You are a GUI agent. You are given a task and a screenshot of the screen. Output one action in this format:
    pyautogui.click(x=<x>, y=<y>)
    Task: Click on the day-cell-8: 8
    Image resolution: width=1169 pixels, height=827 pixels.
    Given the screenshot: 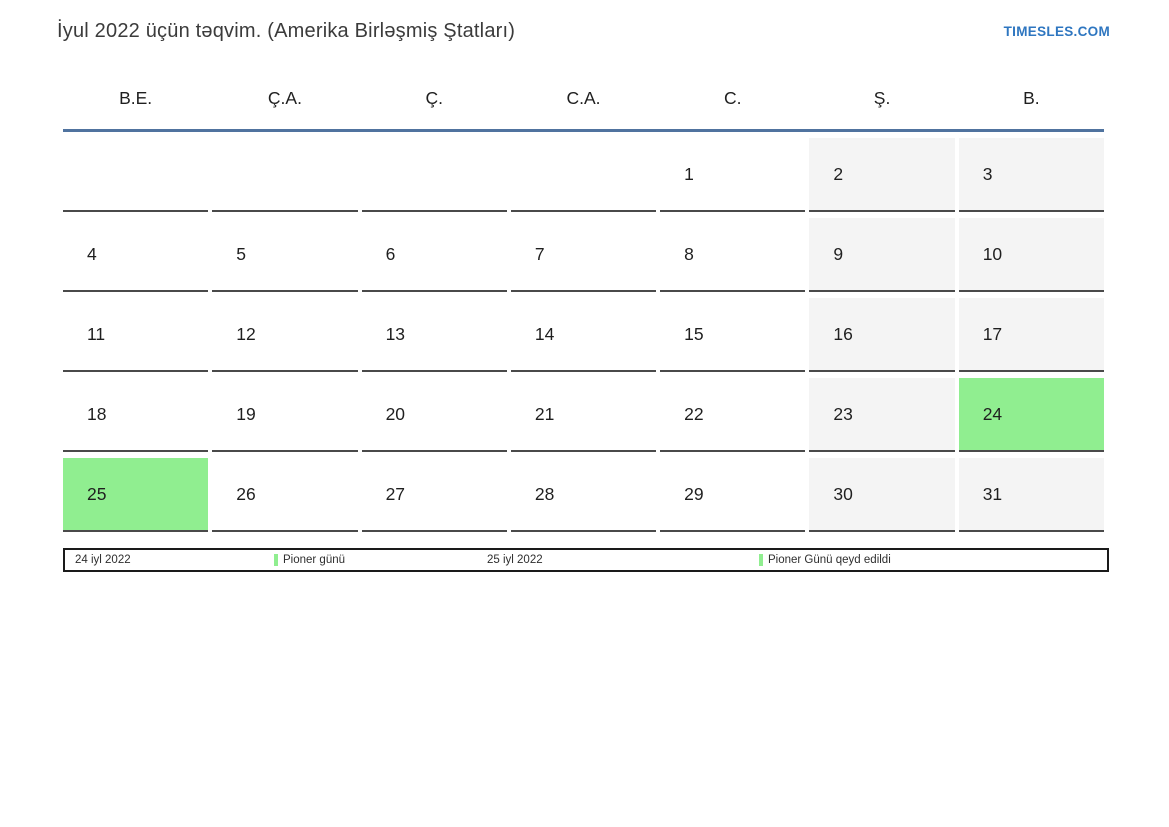 What is the action you would take?
    pyautogui.click(x=733, y=255)
    